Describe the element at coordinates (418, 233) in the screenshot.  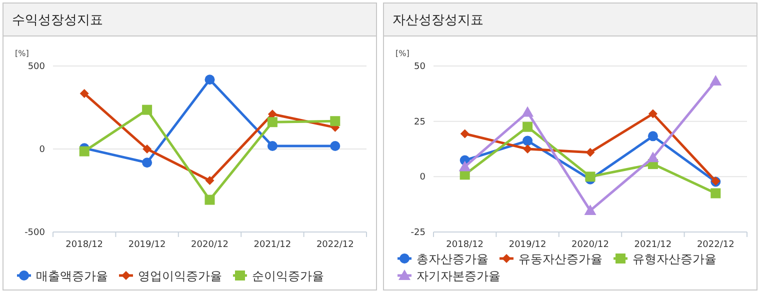
I see `y-tick-label: -25` at that location.